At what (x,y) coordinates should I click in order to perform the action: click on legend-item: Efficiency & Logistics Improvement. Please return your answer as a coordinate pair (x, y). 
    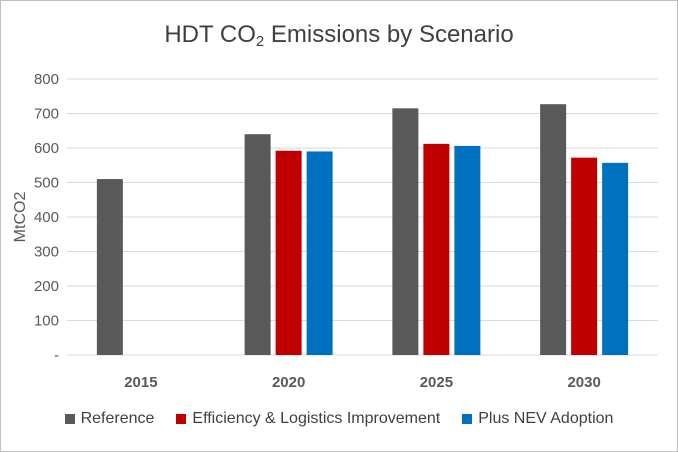
    Looking at the image, I should click on (308, 419).